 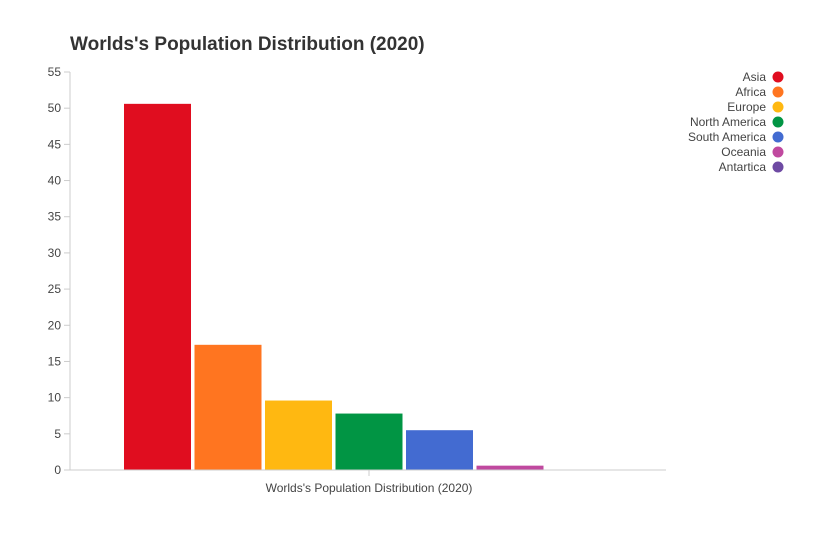 I want to click on legend-label: Africa, so click(x=750, y=92).